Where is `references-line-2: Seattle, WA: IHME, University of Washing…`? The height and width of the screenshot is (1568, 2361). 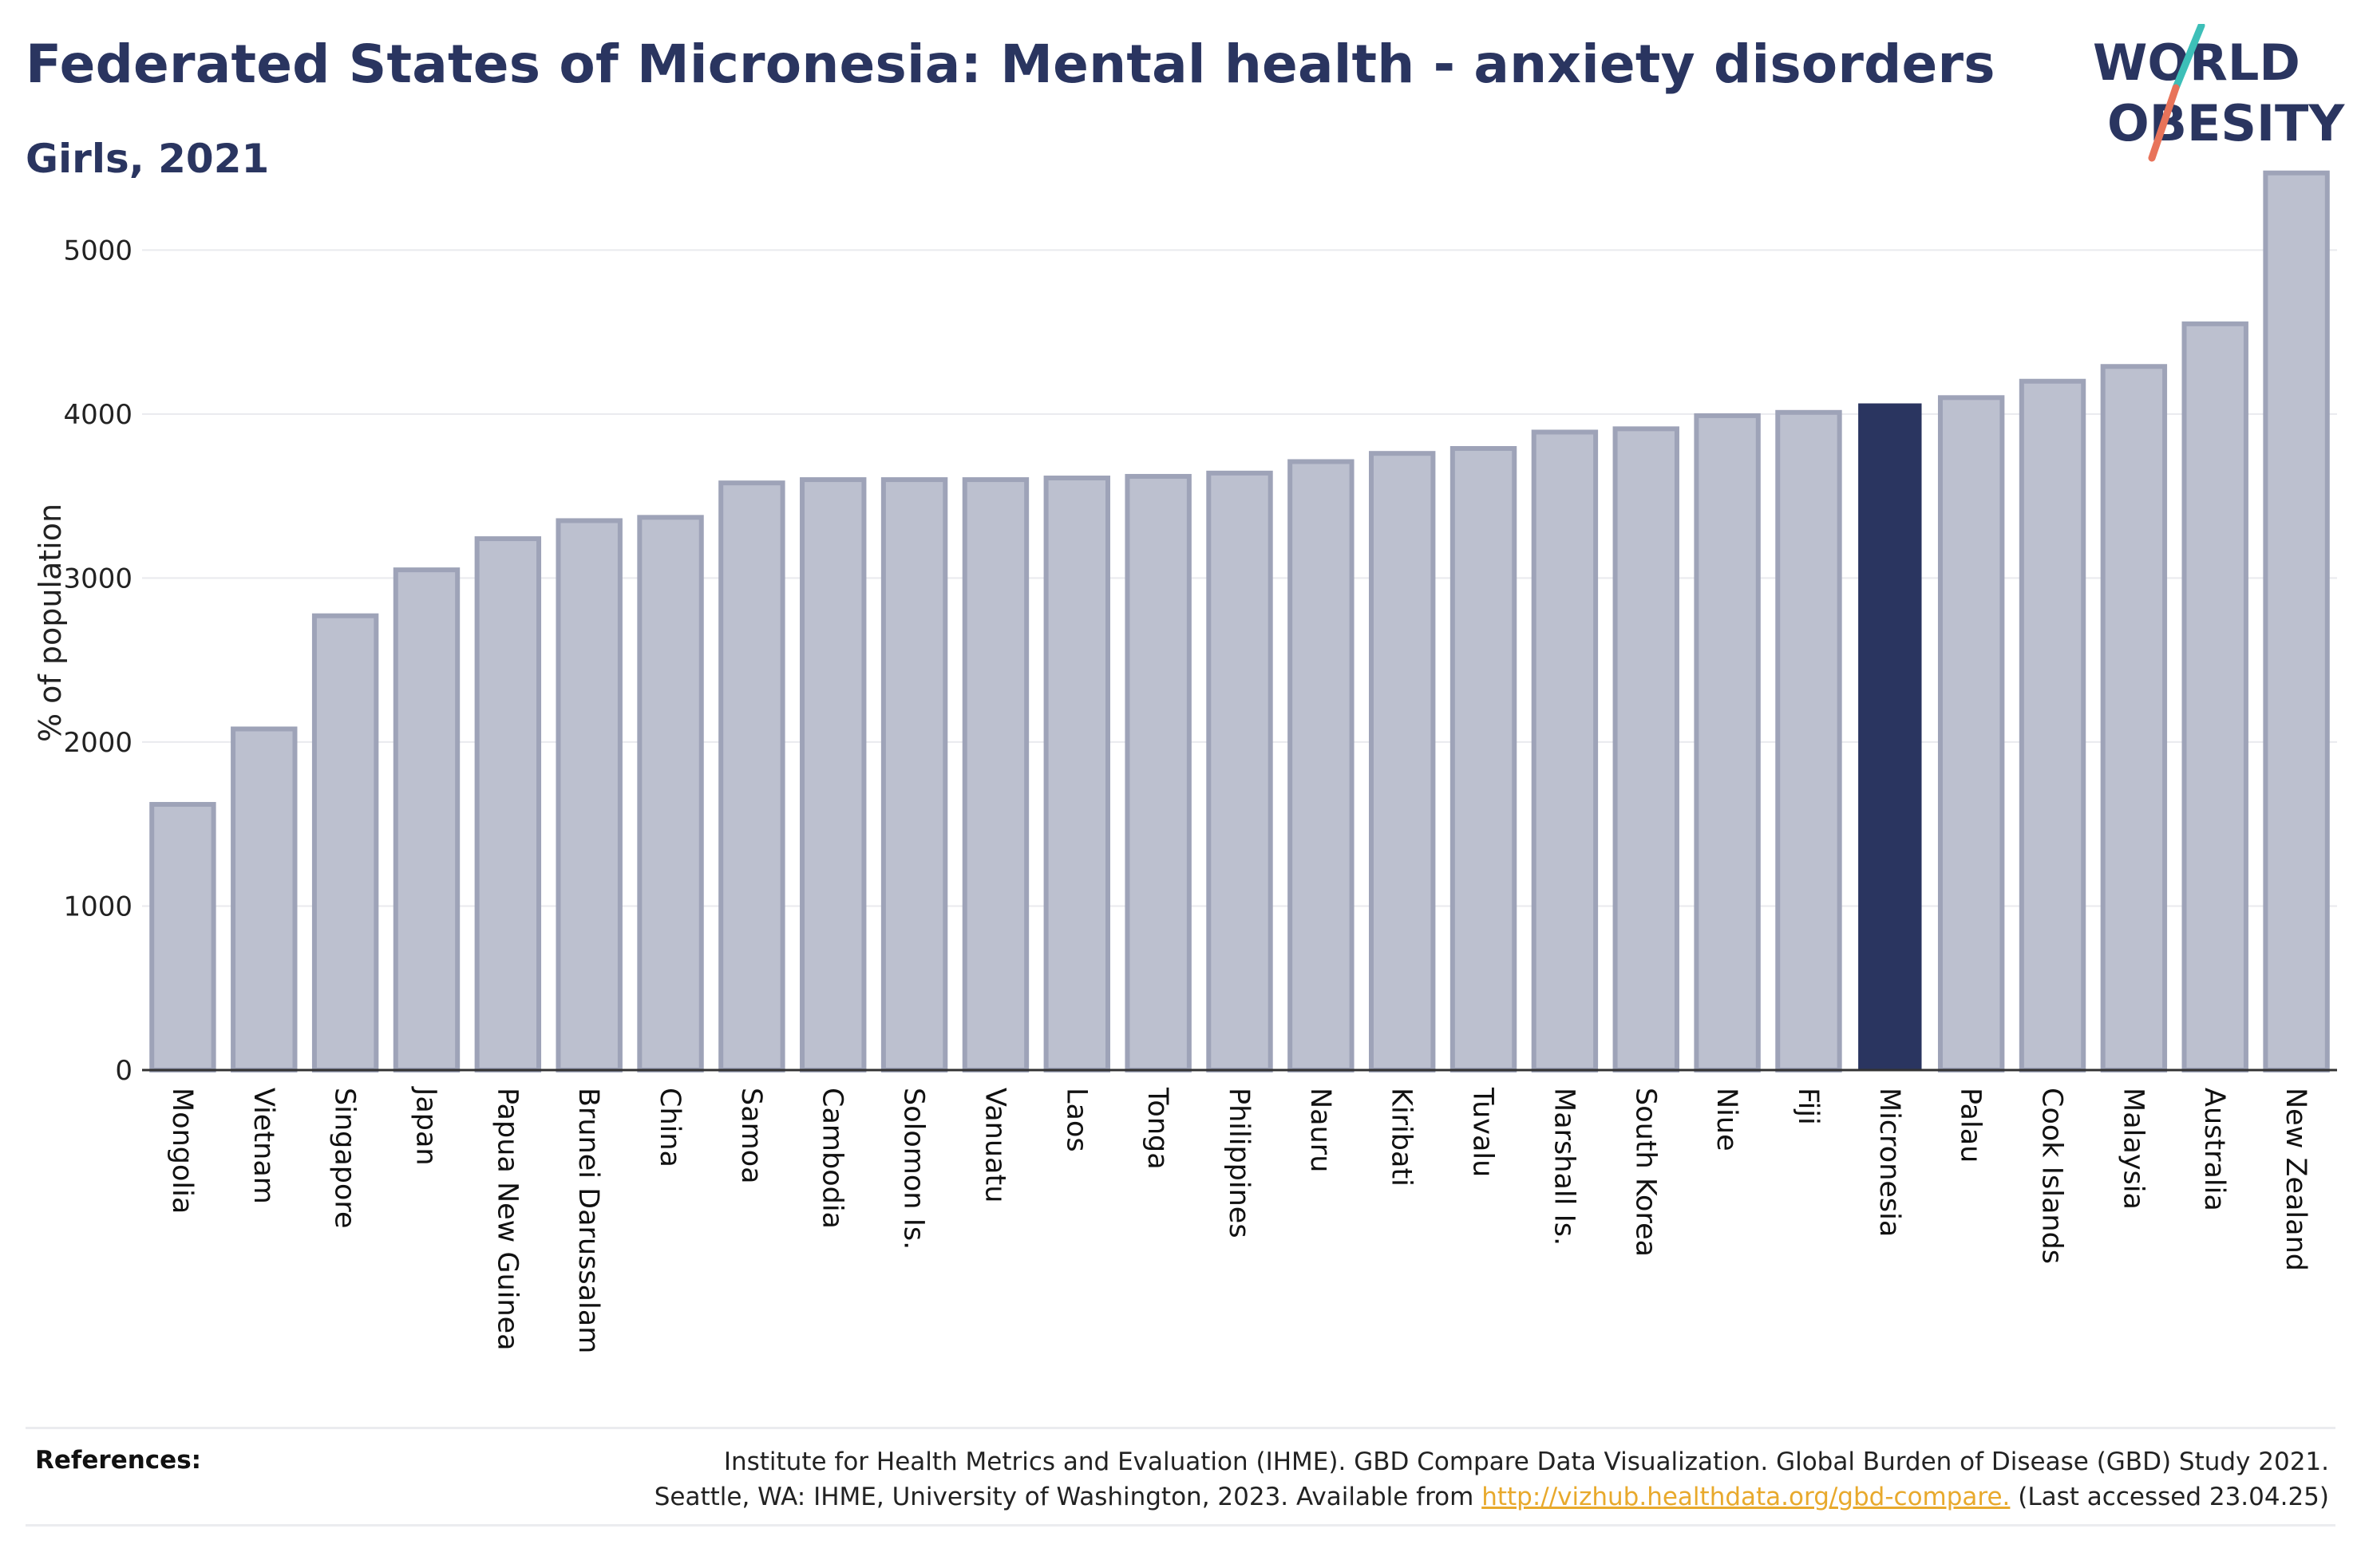
references-line-2: Seattle, WA: IHME, University of Washing… is located at coordinates (1411, 1497).